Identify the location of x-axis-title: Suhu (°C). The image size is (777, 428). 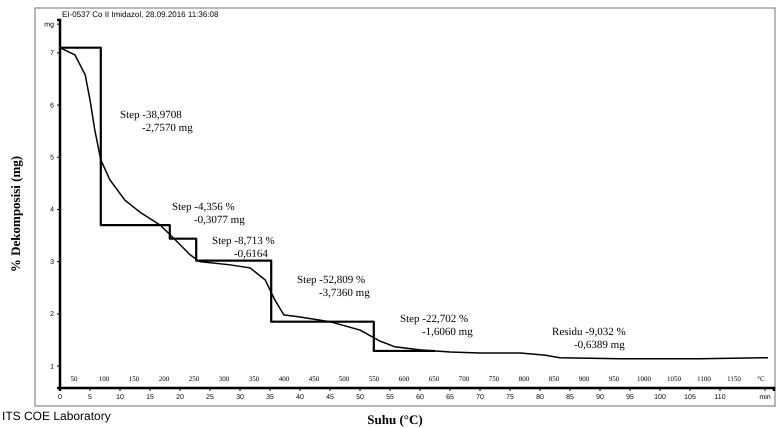
(395, 419).